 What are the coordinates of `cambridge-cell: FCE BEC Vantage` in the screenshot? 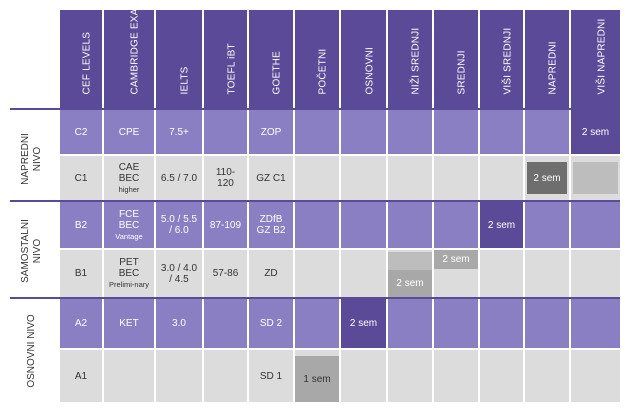 It's located at (130, 225).